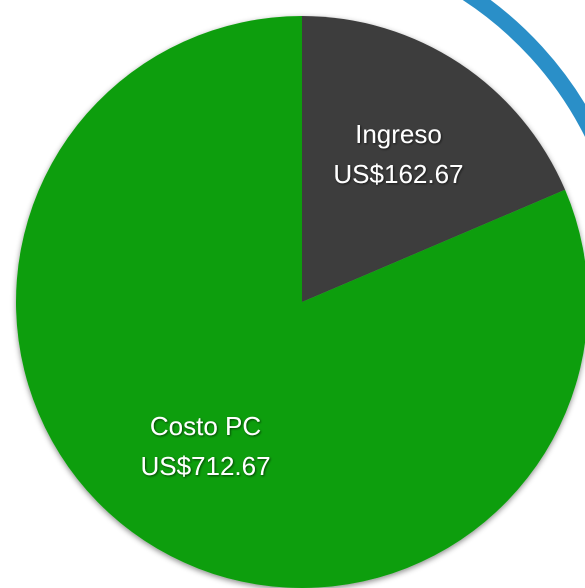 Image resolution: width=585 pixels, height=588 pixels. I want to click on value-label: US$712.67, so click(205, 466).